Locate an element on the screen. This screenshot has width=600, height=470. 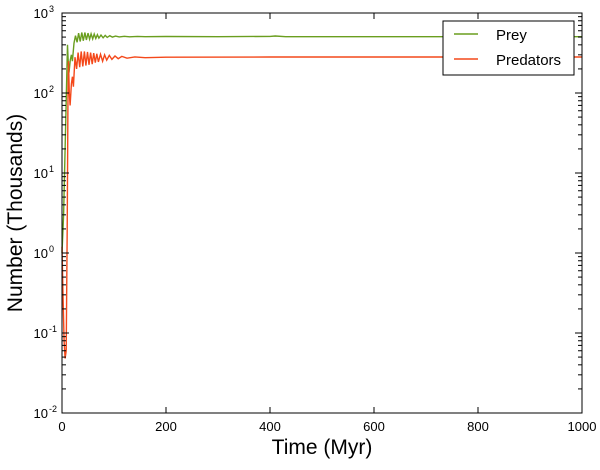
x-tick-label: 200 is located at coordinates (166, 426).